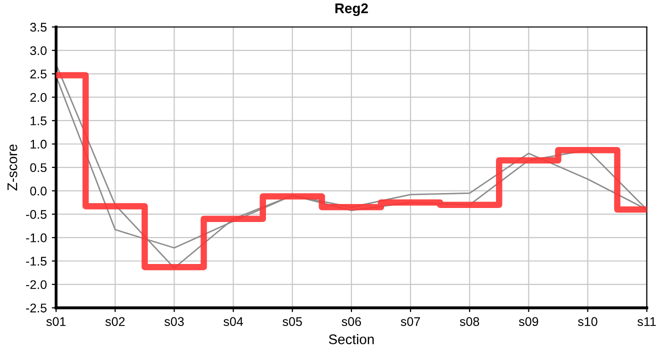 This screenshot has height=360, width=660. Describe the element at coordinates (38, 27) in the screenshot. I see `y-tick-label: 3.5` at that location.